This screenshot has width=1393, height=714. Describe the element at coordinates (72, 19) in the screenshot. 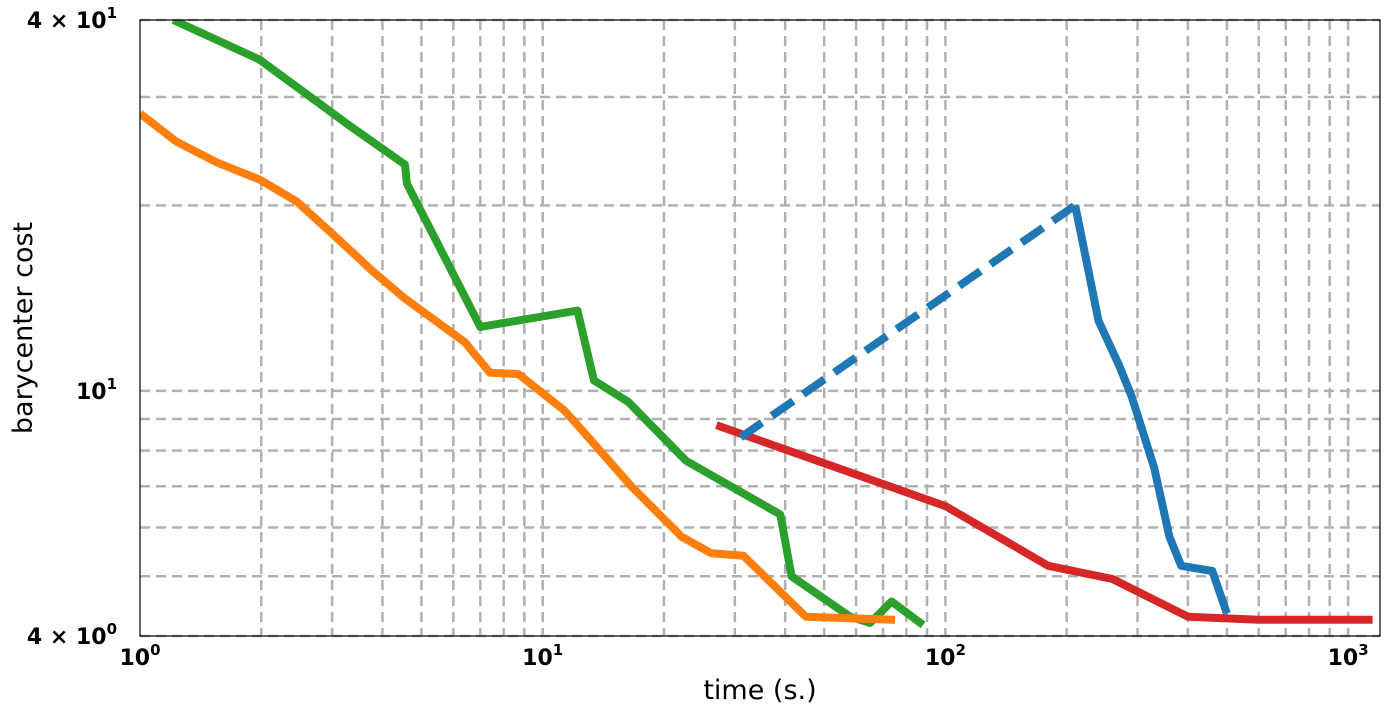

I see `y-tick-label: 4 × 101` at that location.